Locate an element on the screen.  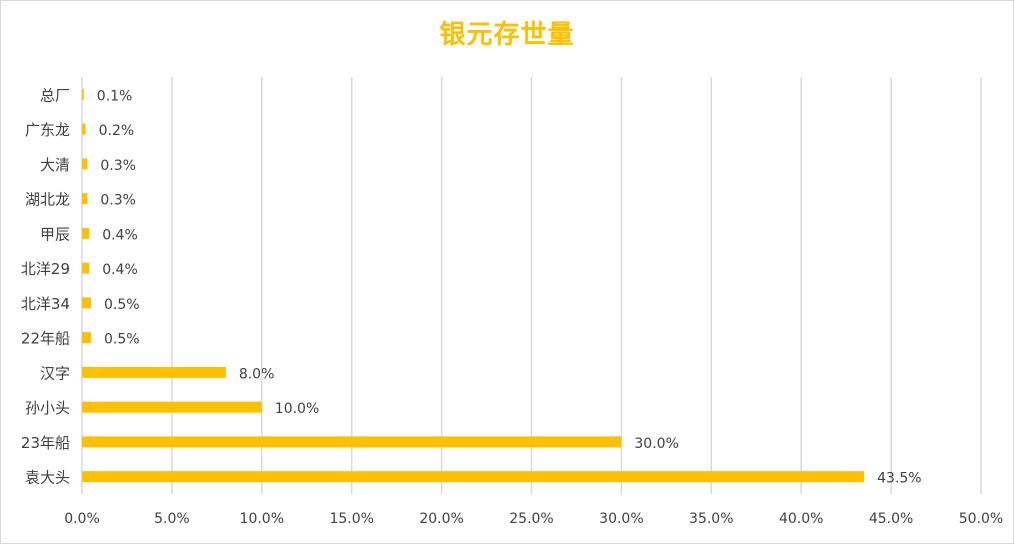
y-tick-label: 孙小头 is located at coordinates (47, 408).